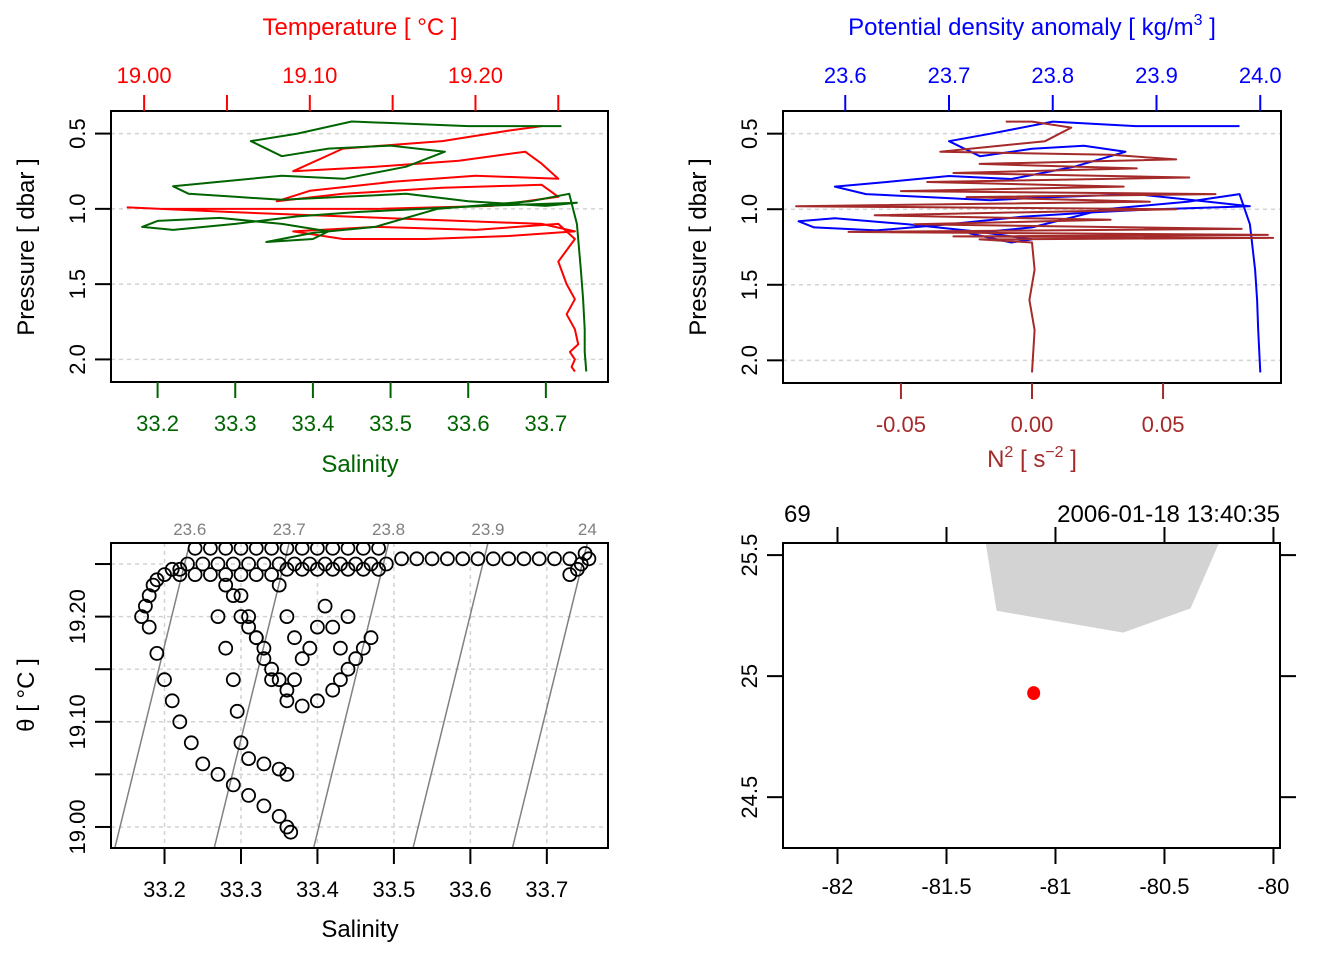 This screenshot has width=1344, height=960. Describe the element at coordinates (487, 529) in the screenshot. I see `isopycnal-label: 23.9` at that location.